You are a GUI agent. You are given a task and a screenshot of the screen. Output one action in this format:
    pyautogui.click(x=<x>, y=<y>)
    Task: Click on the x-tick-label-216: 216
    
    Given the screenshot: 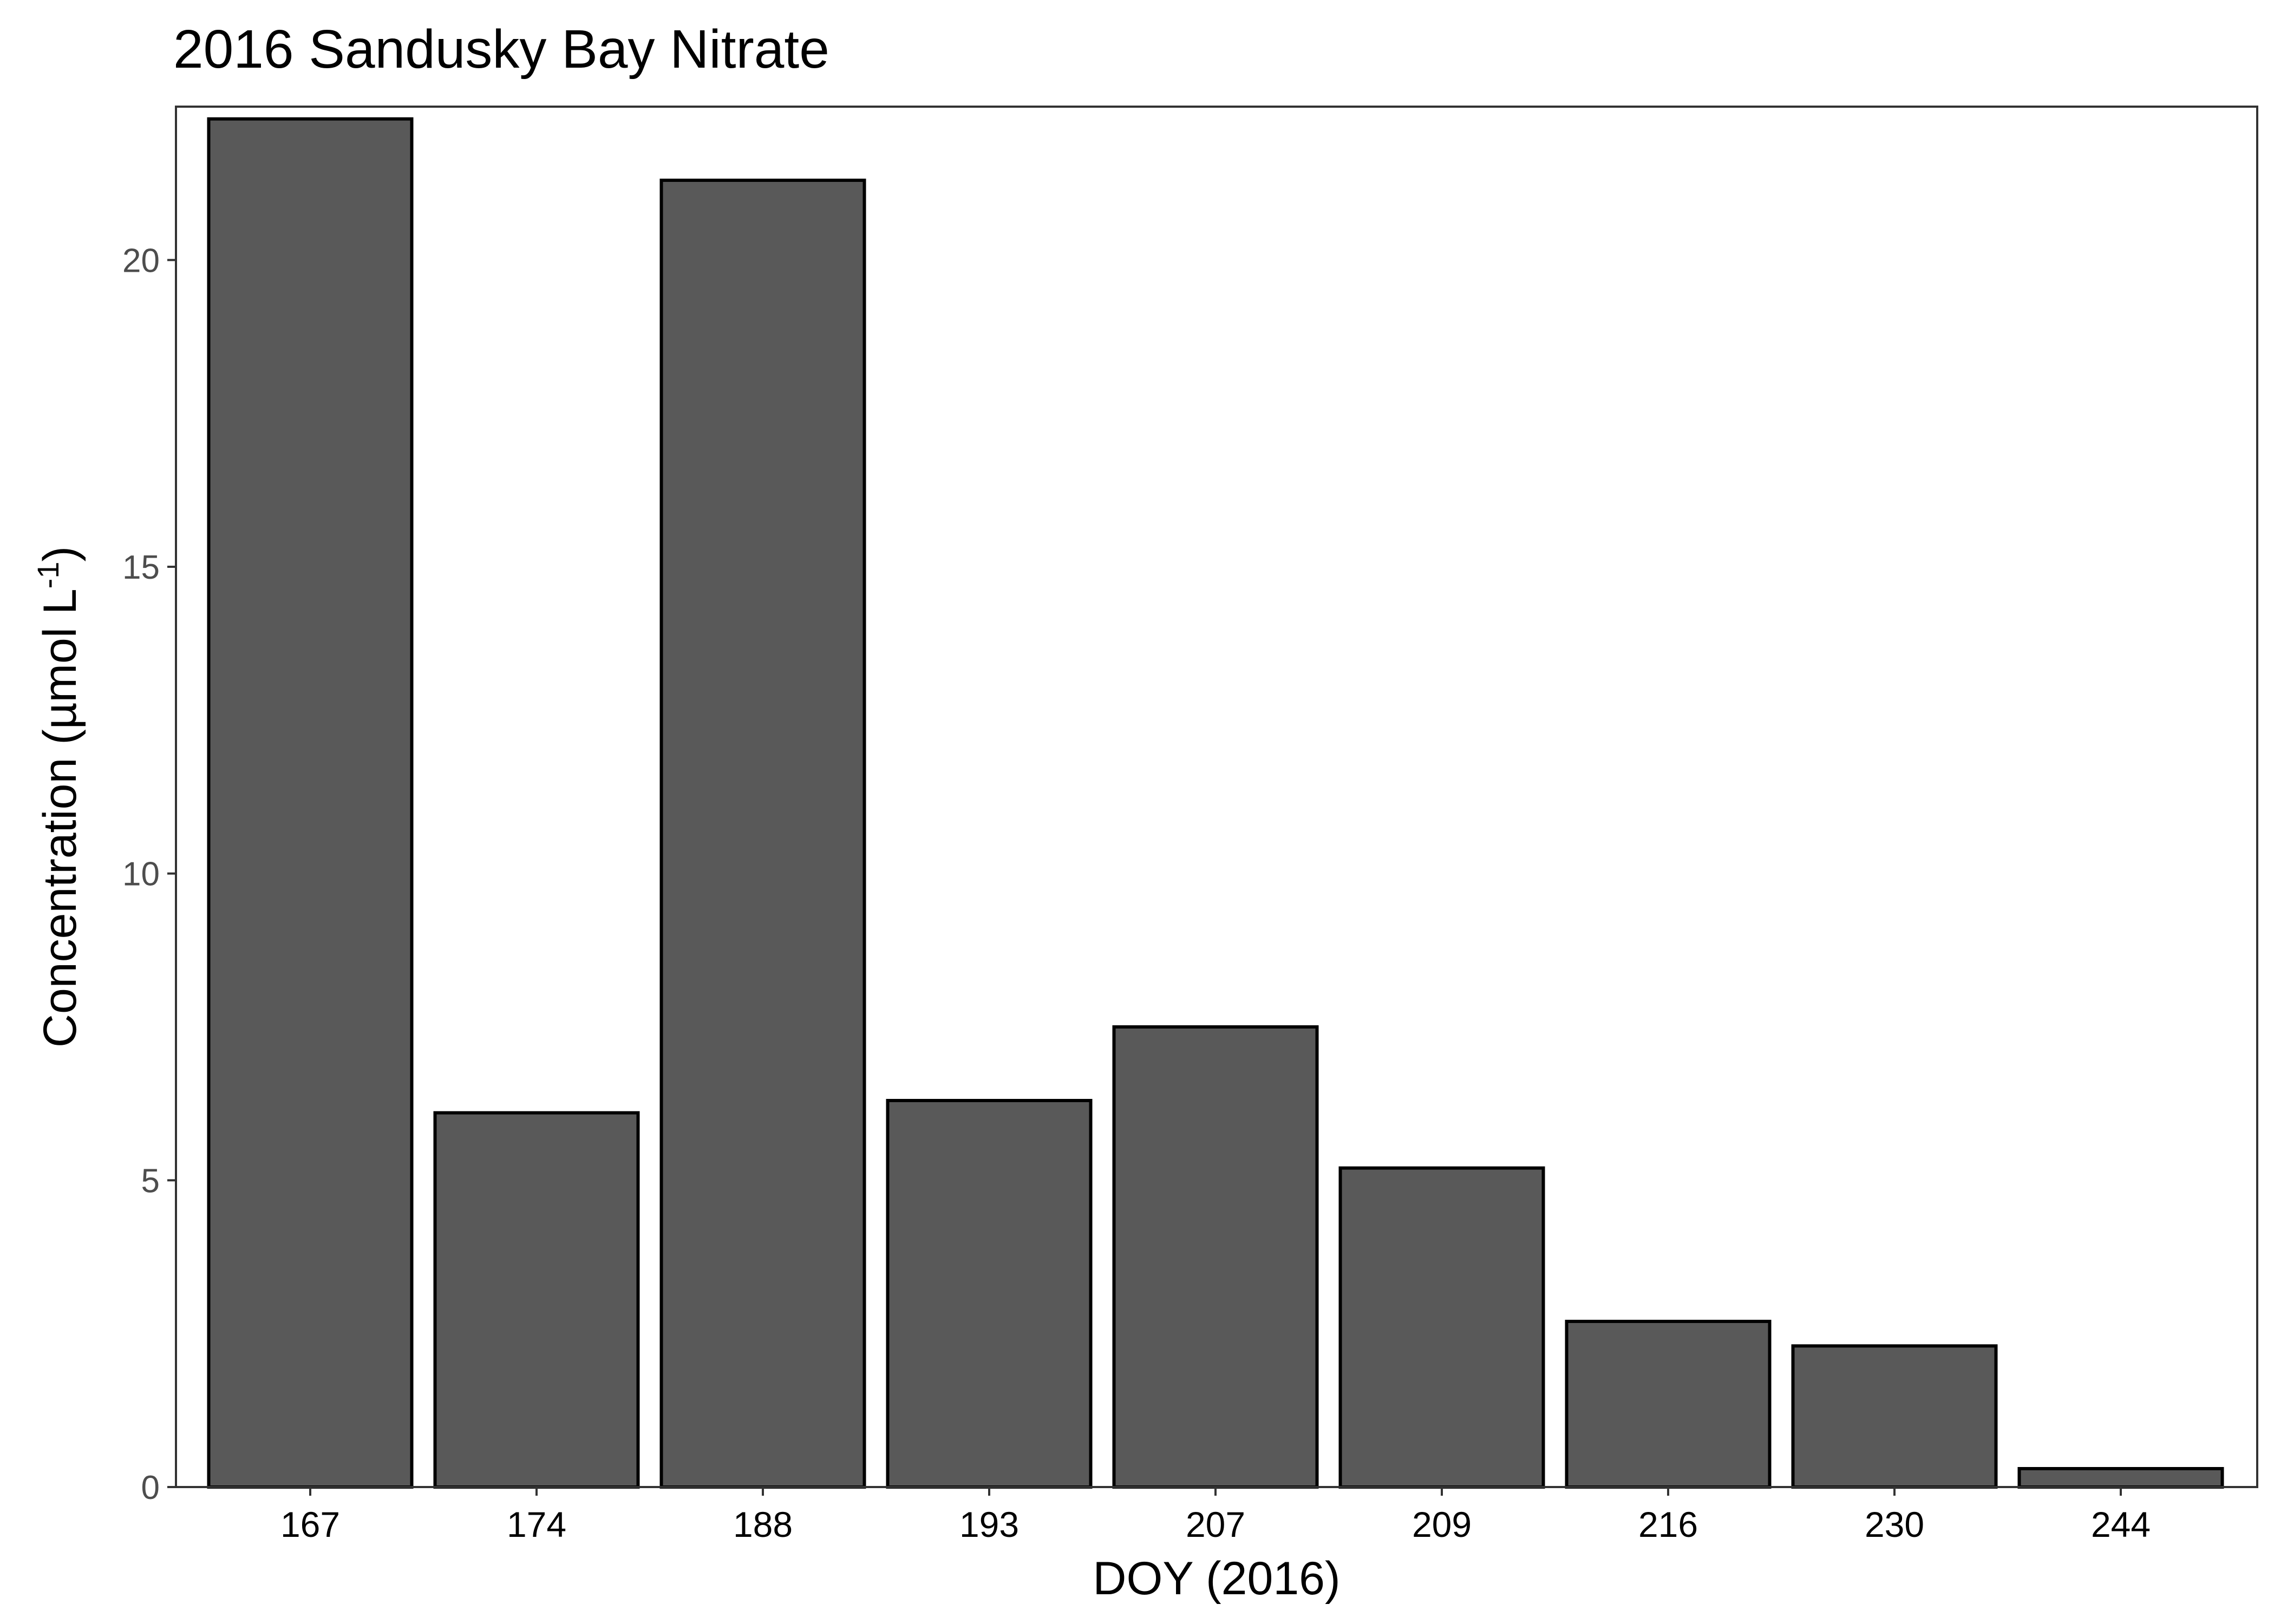 What is the action you would take?
    pyautogui.click(x=1668, y=1524)
    